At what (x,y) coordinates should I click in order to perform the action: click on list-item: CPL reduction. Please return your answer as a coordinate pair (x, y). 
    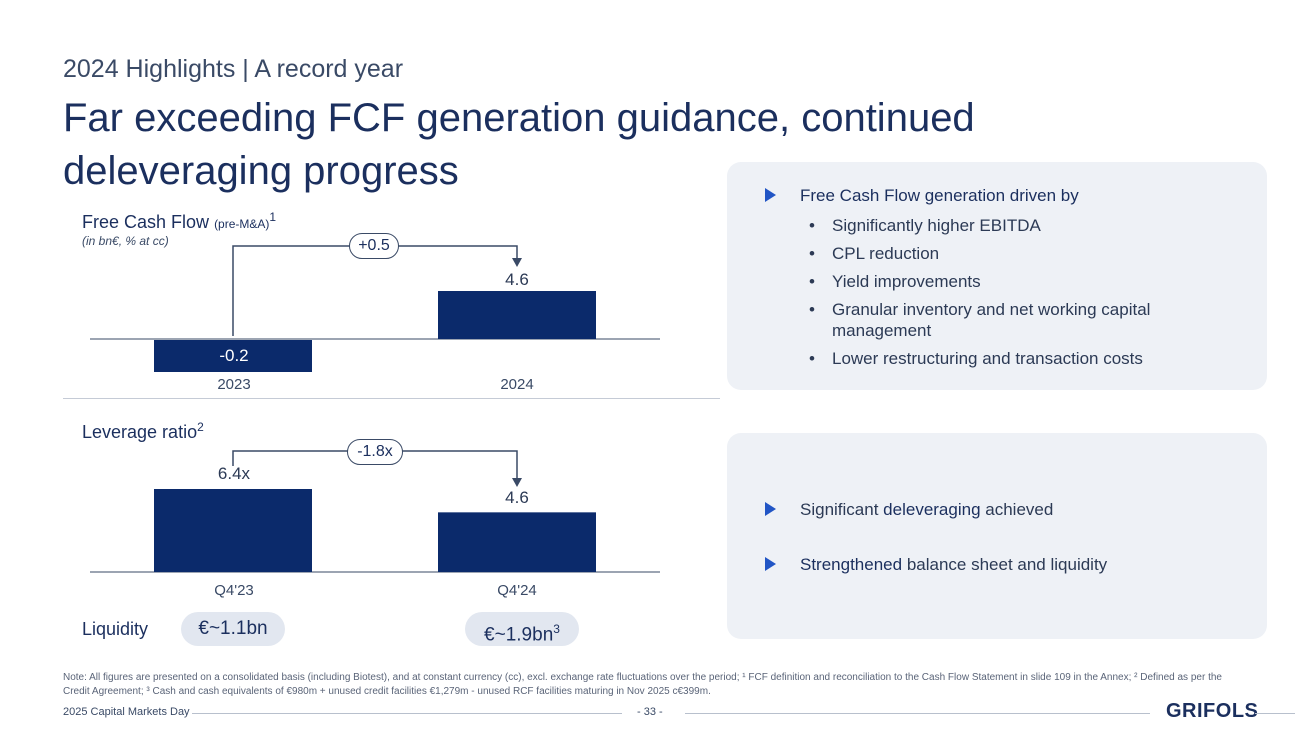
    Looking at the image, I should click on (1019, 253).